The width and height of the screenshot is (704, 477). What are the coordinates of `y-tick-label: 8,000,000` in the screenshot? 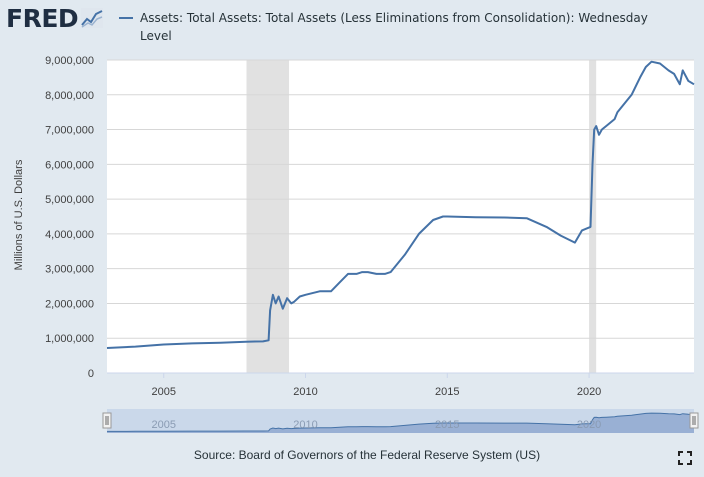 It's located at (69, 96).